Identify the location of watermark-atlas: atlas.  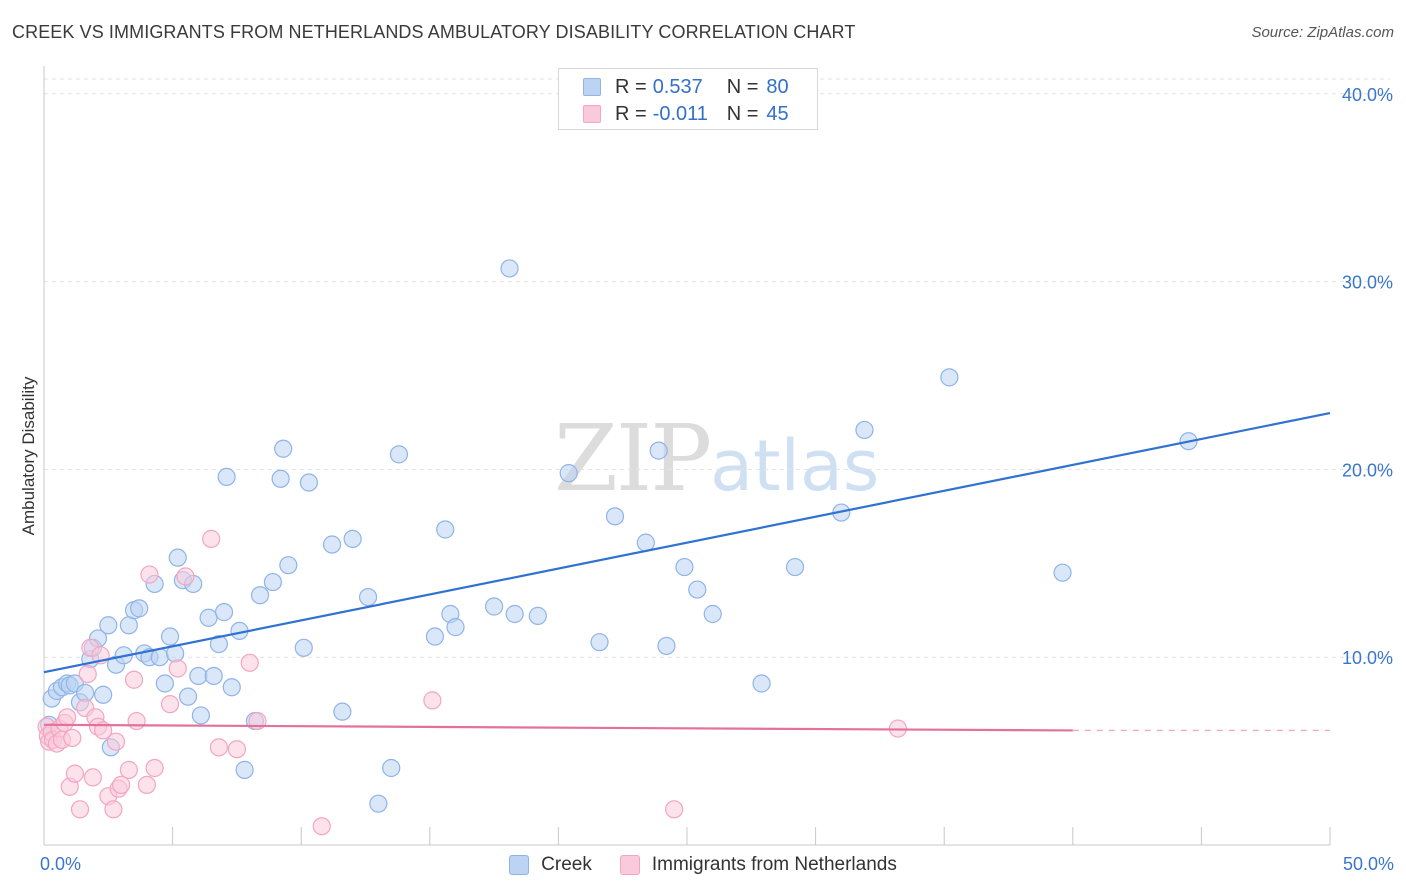
(795, 466).